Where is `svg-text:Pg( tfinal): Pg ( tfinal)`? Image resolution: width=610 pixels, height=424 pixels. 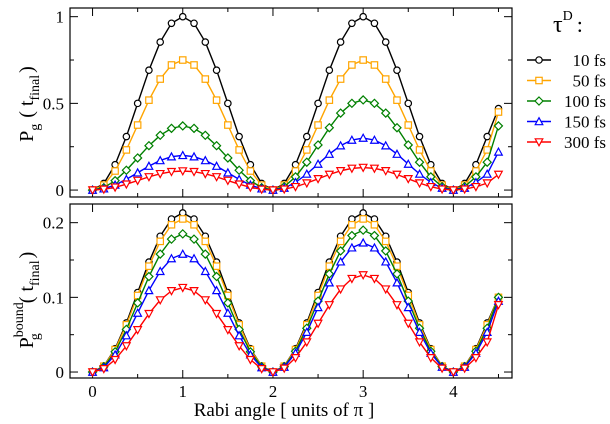
svg-text:Pg( tfinal): Pg ( tfinal) is located at coordinates (29, 104).